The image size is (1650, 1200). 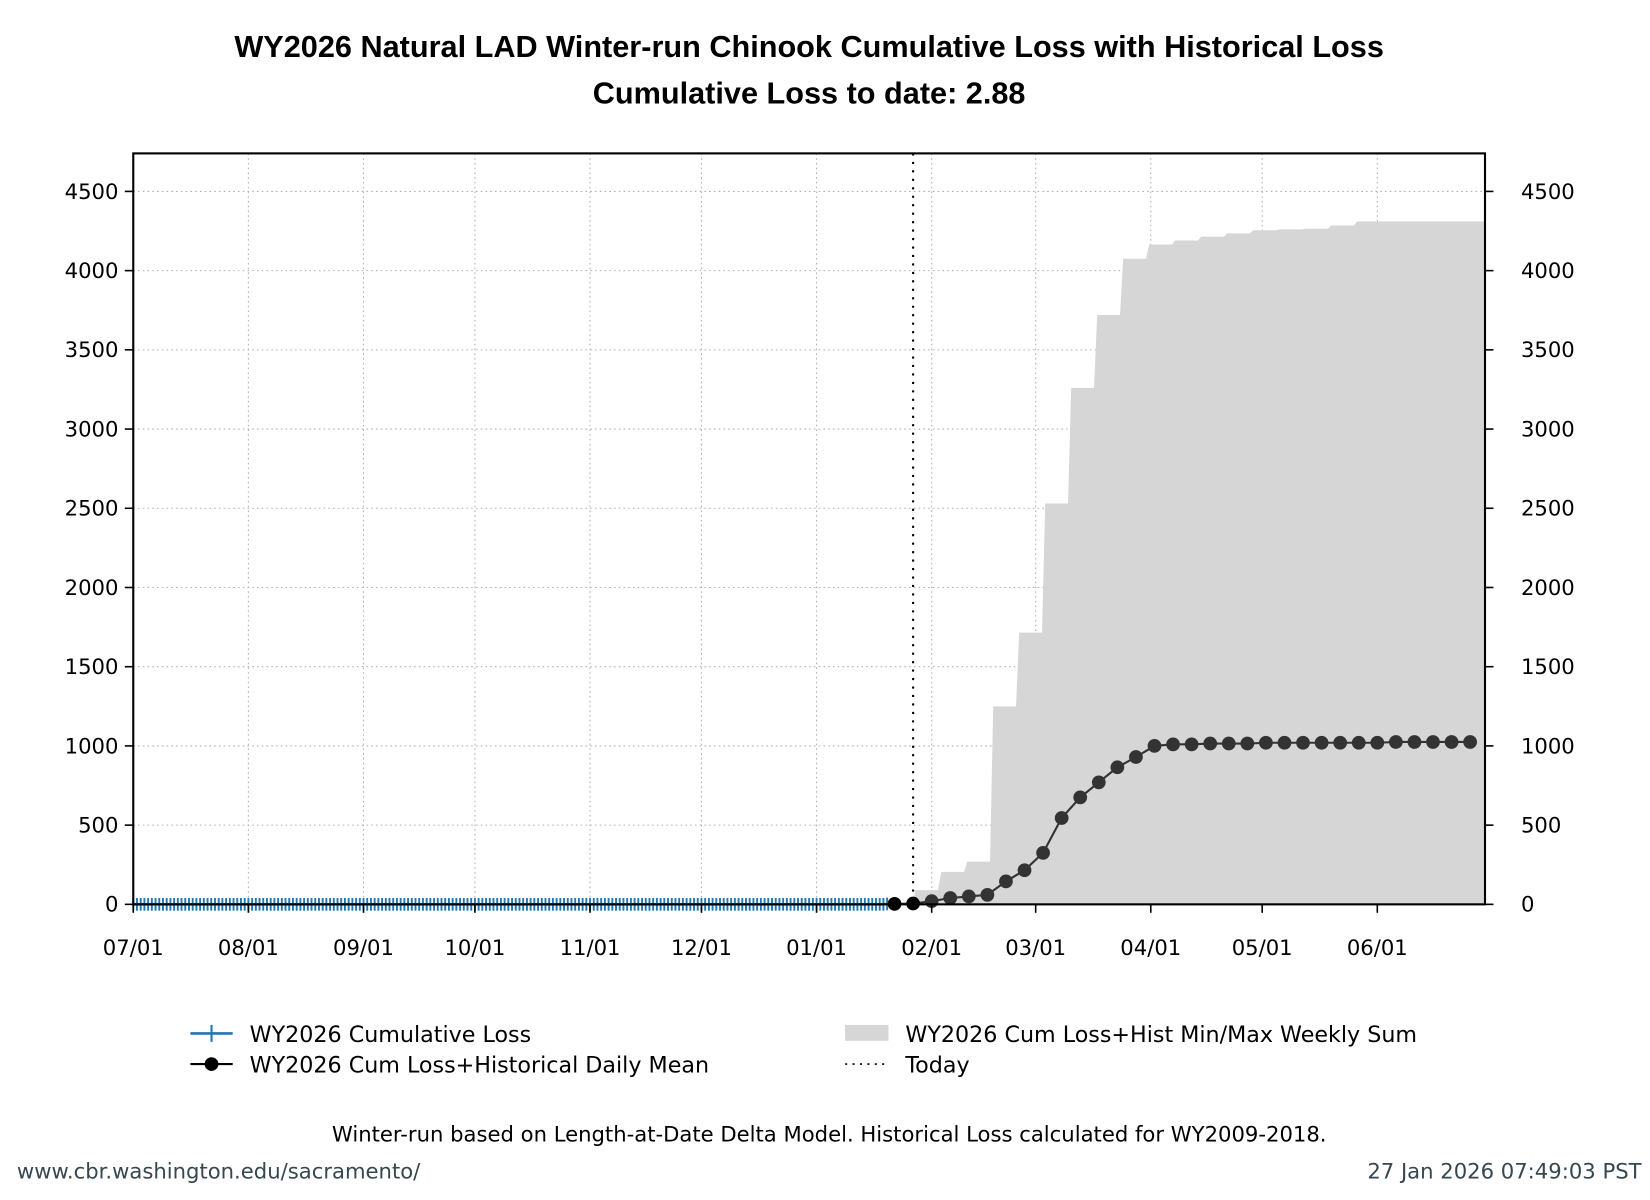 What do you see at coordinates (701, 947) in the screenshot?
I see `x-tick-label: 12/01` at bounding box center [701, 947].